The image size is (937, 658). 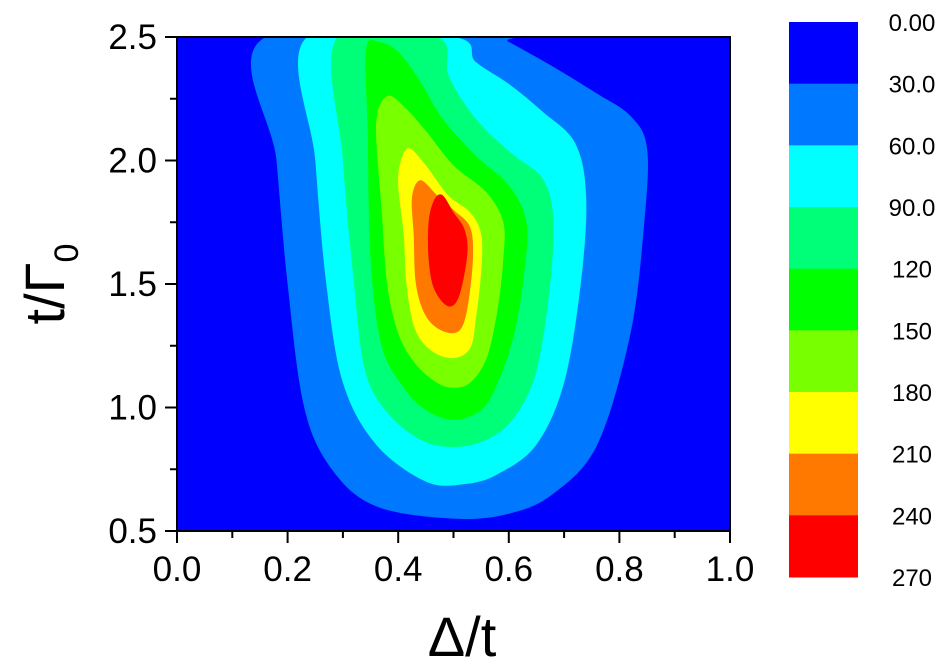 What do you see at coordinates (912, 270) in the screenshot?
I see `colorbar-label: 120` at bounding box center [912, 270].